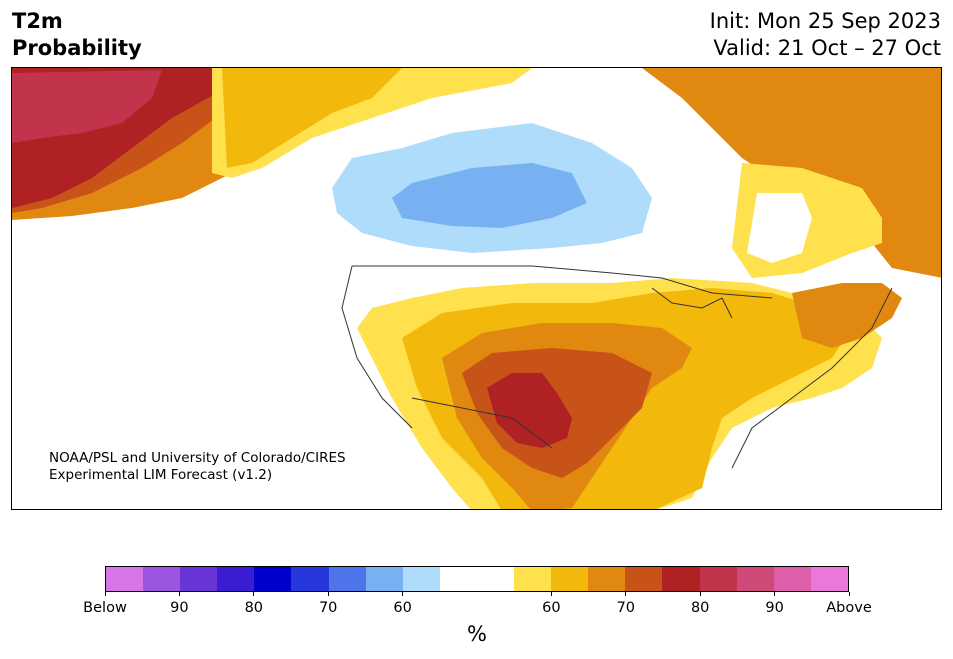 This screenshot has height=659, width=953. I want to click on central-canada-cold, so click(489, 195).